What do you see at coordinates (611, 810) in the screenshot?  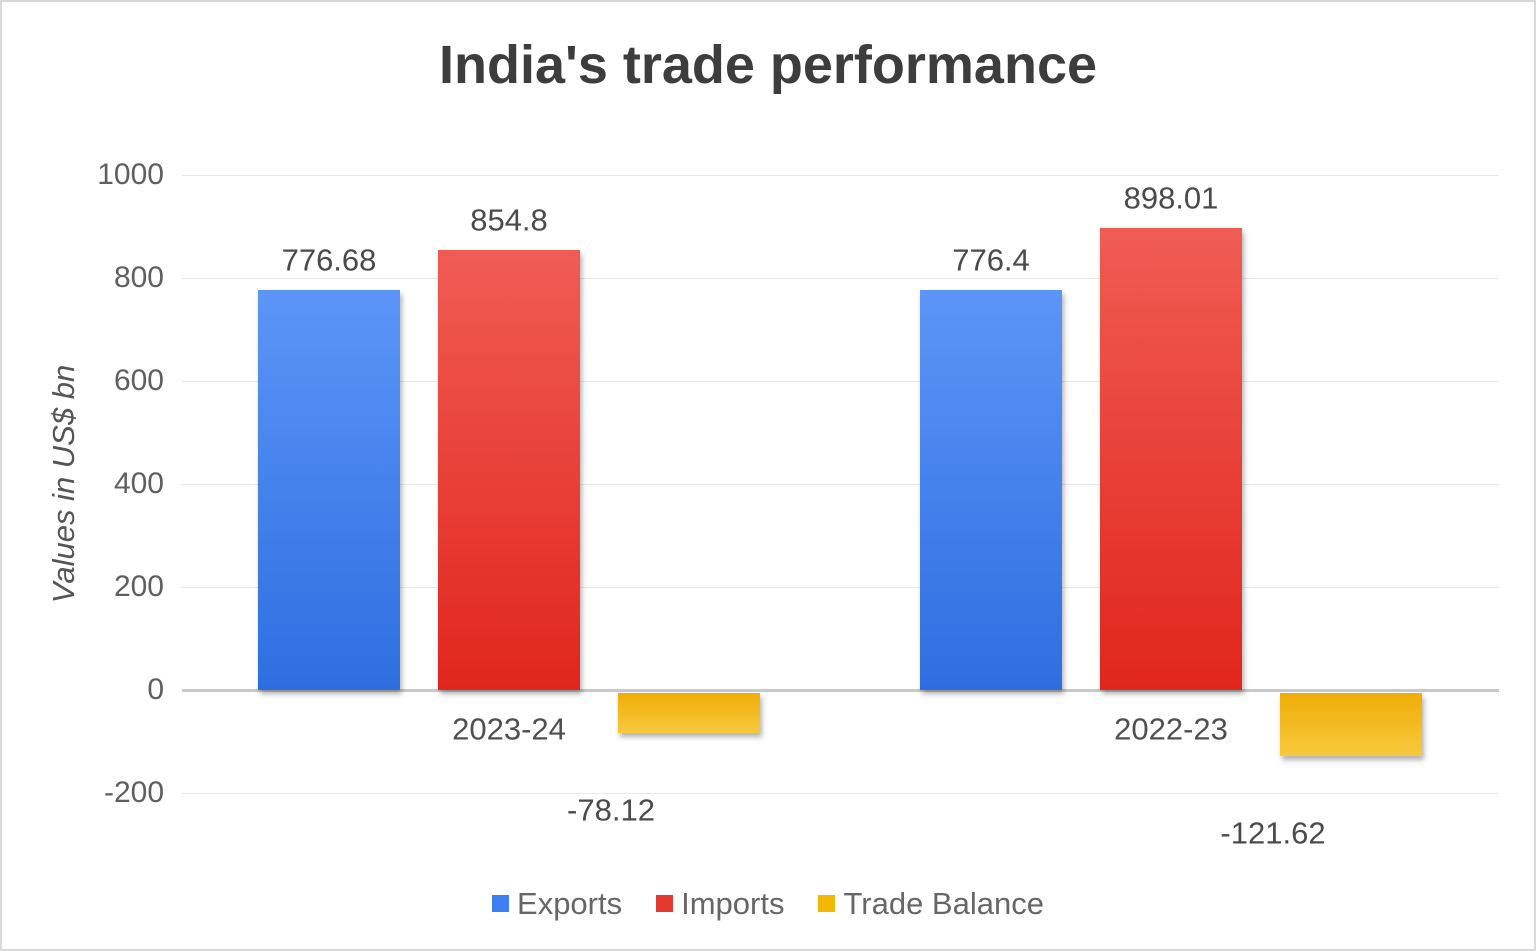 I see `value-label-trade-balance-2023-24: -78.12` at bounding box center [611, 810].